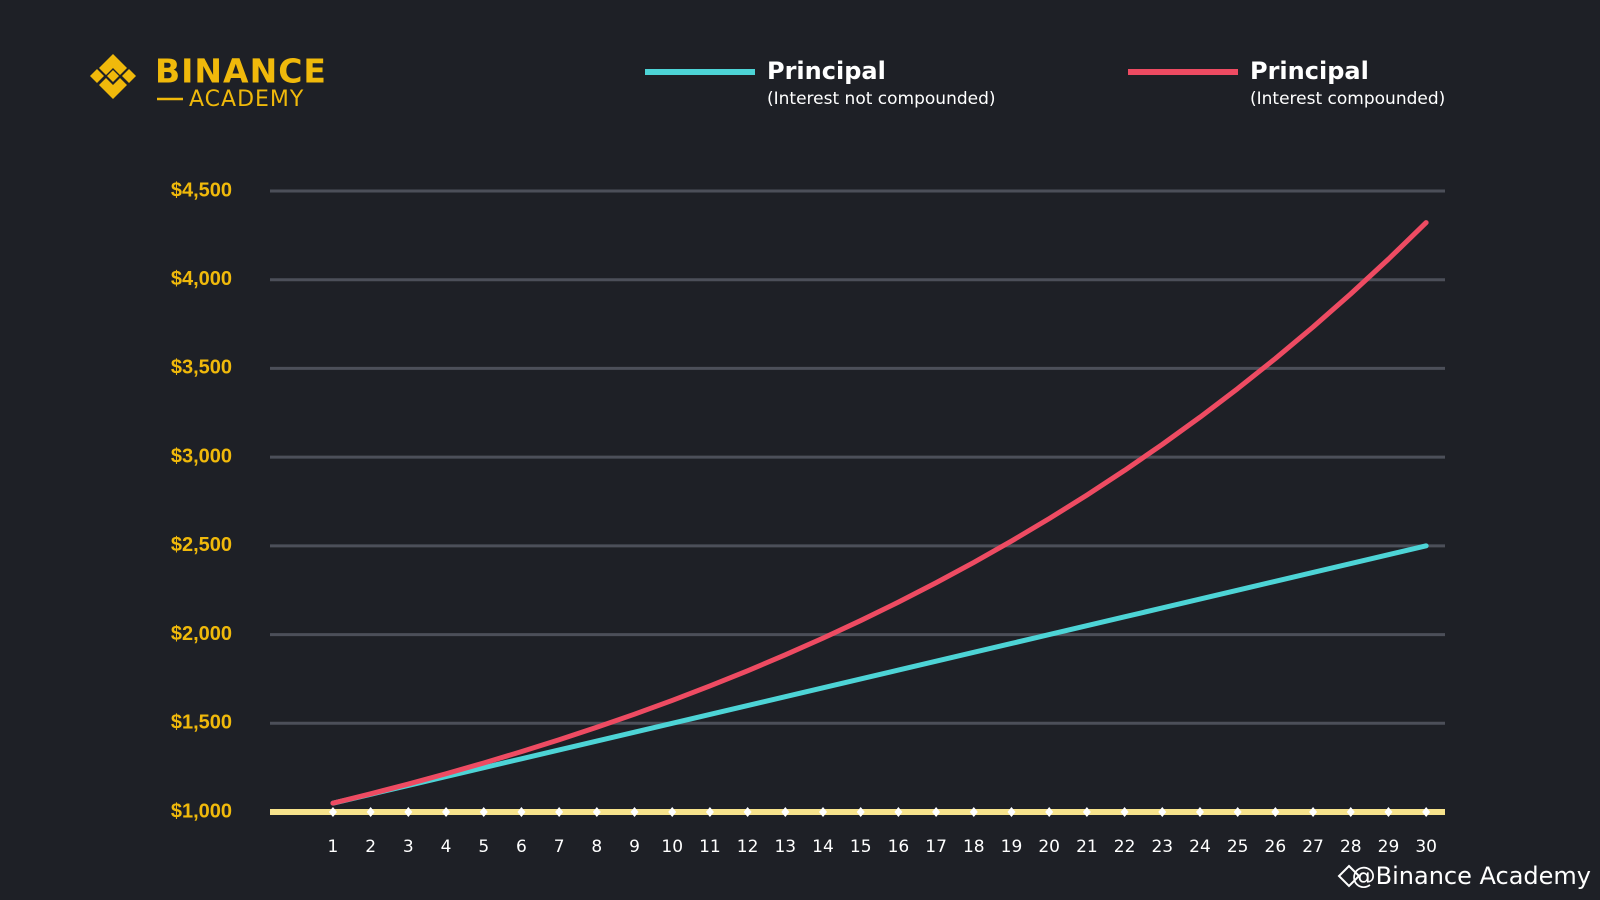 This screenshot has width=1600, height=900. What do you see at coordinates (710, 847) in the screenshot?
I see `x-tick-label: 11` at bounding box center [710, 847].